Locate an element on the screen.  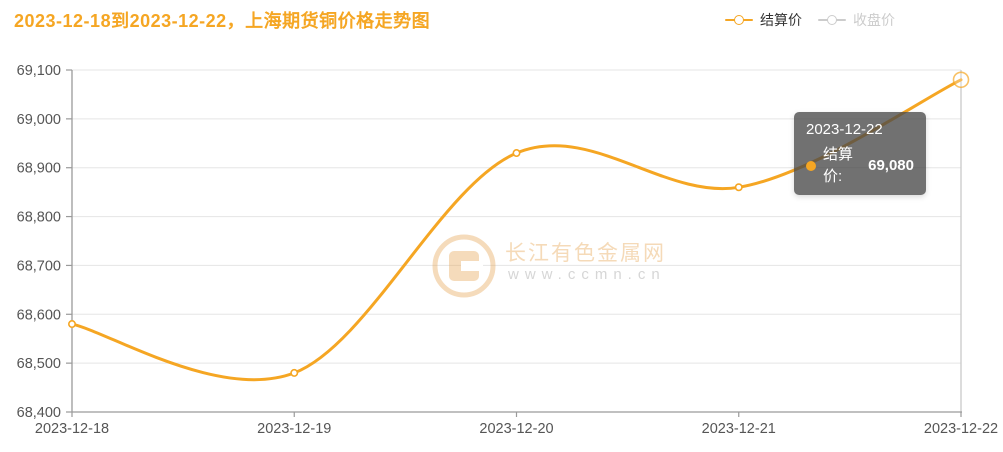
x-axis-label: 2023-12-18 is located at coordinates (72, 429).